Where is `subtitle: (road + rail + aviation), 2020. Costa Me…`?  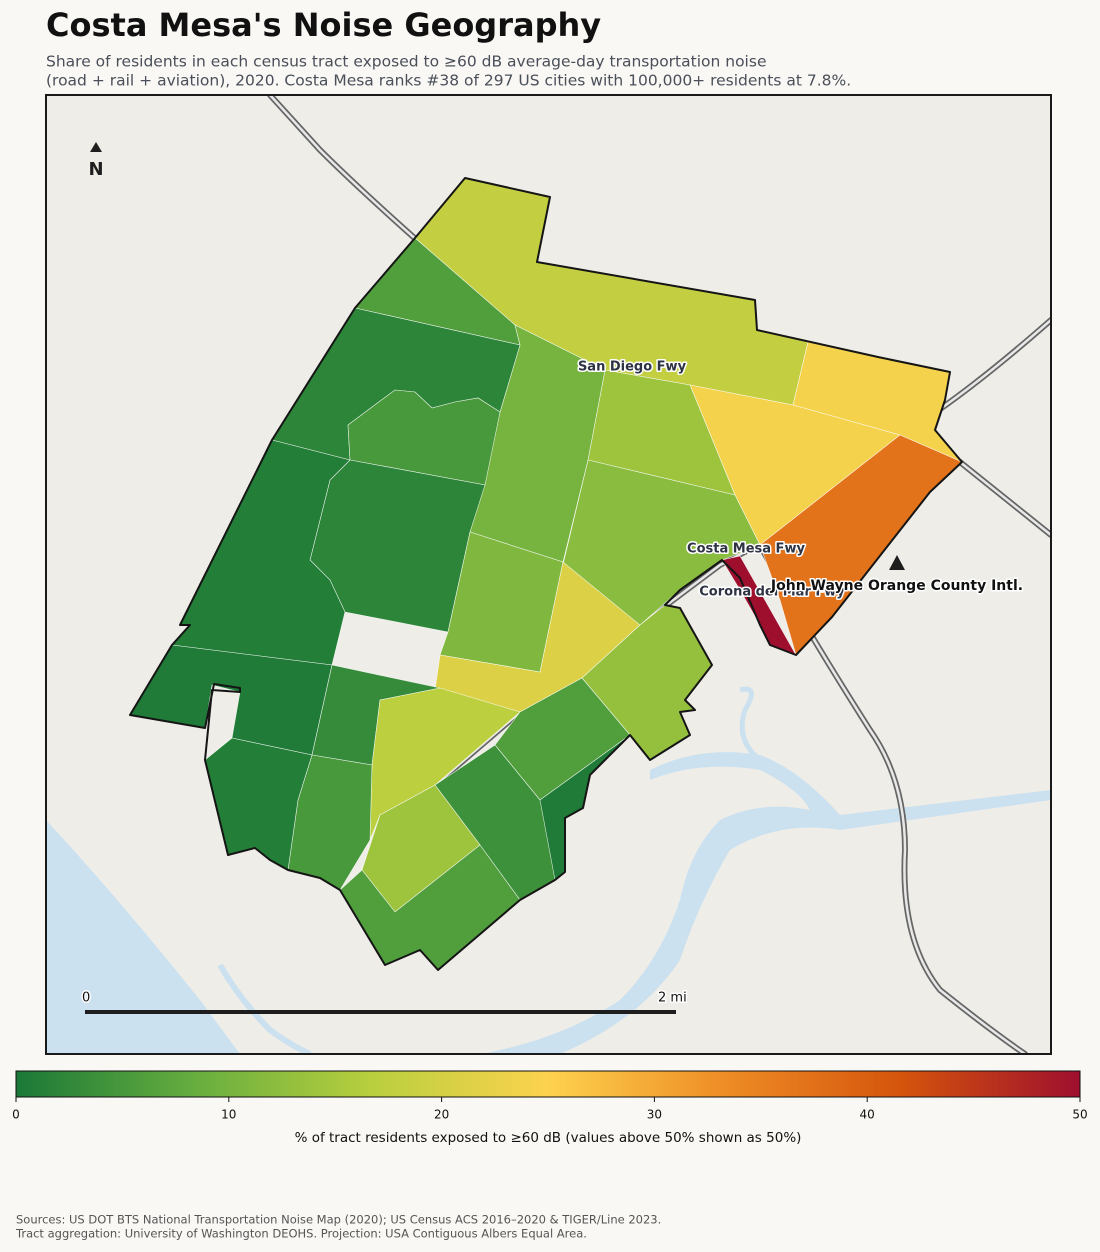
subtitle: (road + rail + aviation), 2020. Costa Me… is located at coordinates (448, 81).